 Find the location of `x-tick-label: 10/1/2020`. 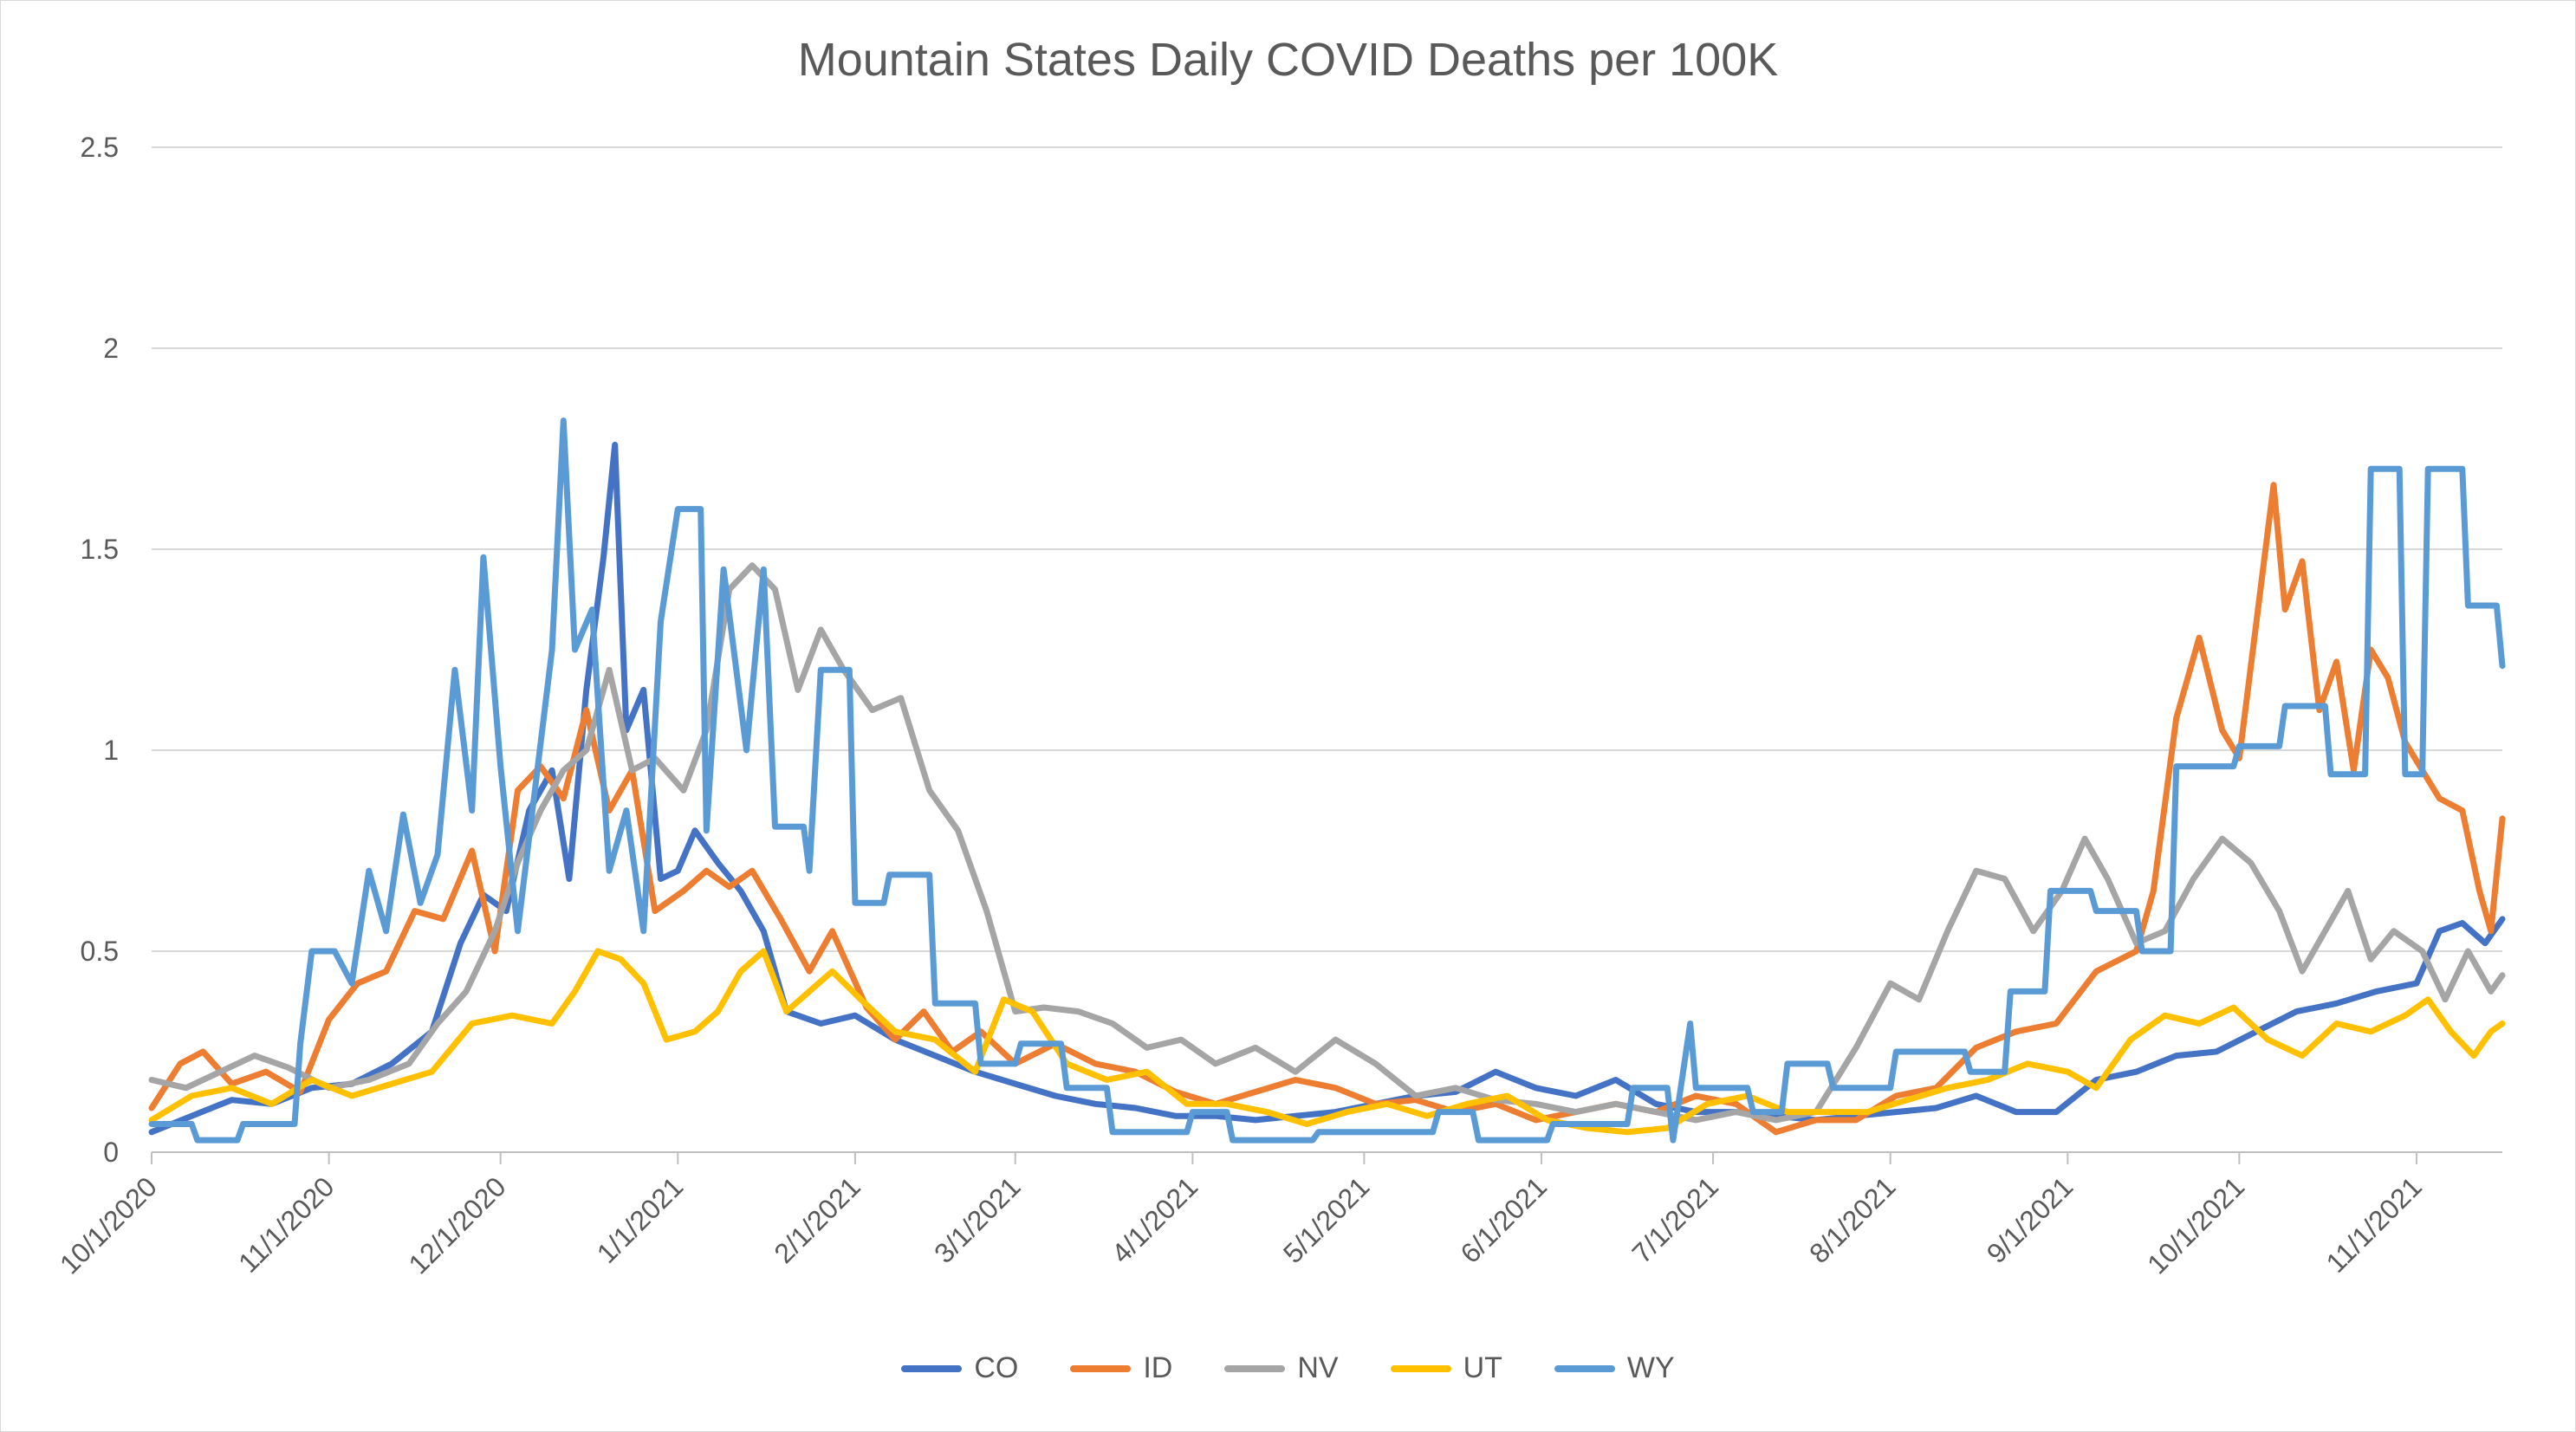

x-tick-label: 10/1/2020 is located at coordinates (109, 1225).